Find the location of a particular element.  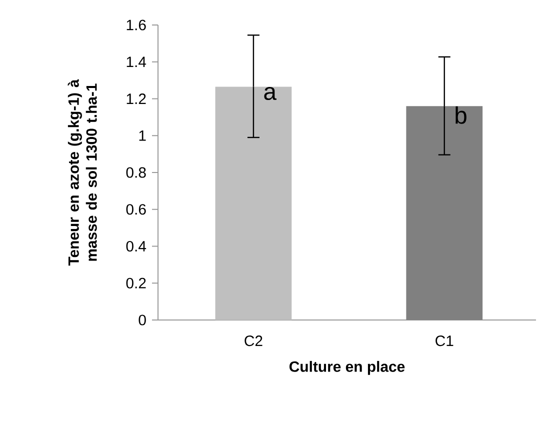

x-tick-label: C1 is located at coordinates (445, 341).